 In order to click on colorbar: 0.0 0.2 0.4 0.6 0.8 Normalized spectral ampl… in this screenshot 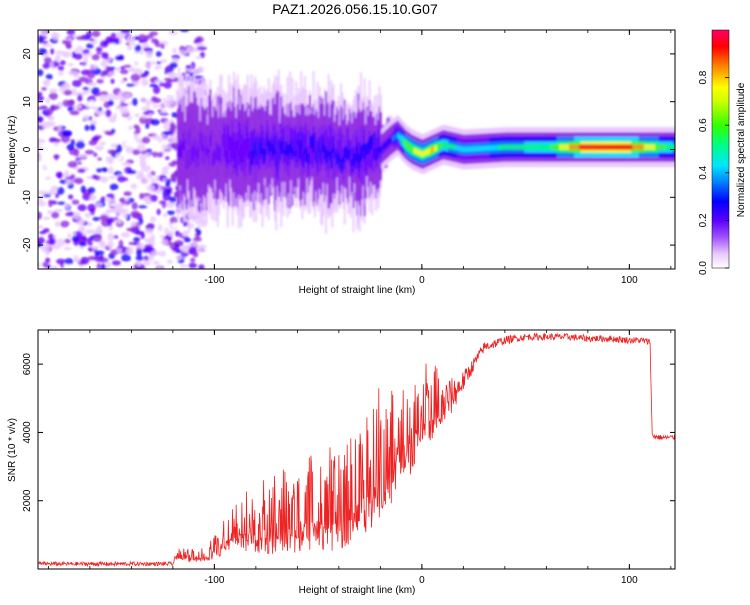, I will do `click(722, 152)`.